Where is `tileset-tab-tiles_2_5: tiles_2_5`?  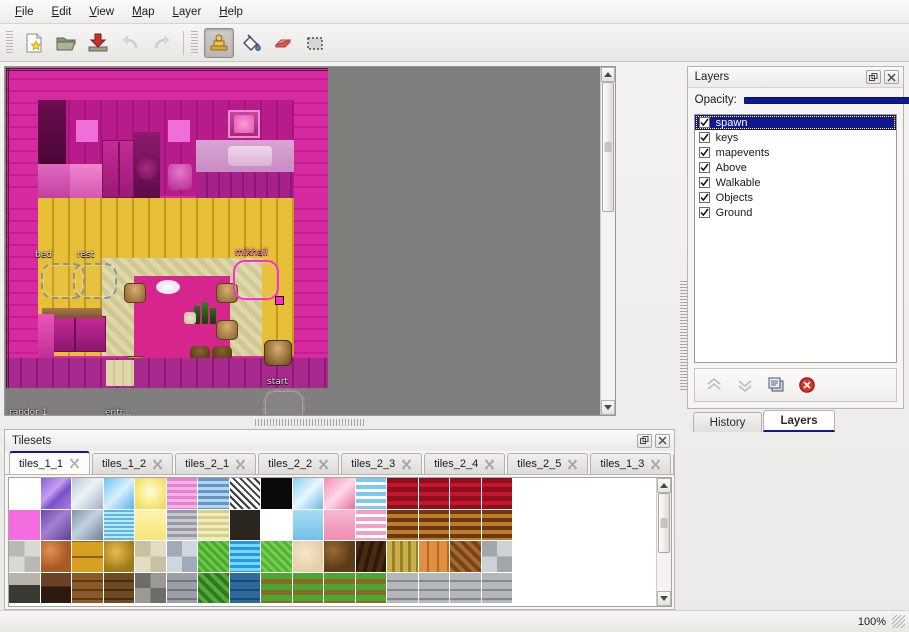 tileset-tab-tiles_2_5: tiles_2_5 is located at coordinates (548, 463).